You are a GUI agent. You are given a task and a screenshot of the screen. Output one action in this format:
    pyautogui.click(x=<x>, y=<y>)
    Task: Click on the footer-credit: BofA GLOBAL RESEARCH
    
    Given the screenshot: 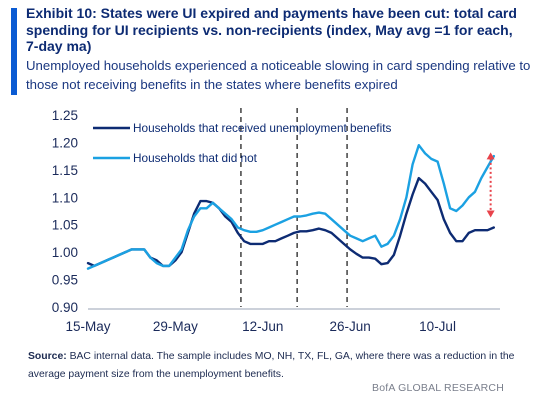 What is the action you would take?
    pyautogui.click(x=438, y=388)
    